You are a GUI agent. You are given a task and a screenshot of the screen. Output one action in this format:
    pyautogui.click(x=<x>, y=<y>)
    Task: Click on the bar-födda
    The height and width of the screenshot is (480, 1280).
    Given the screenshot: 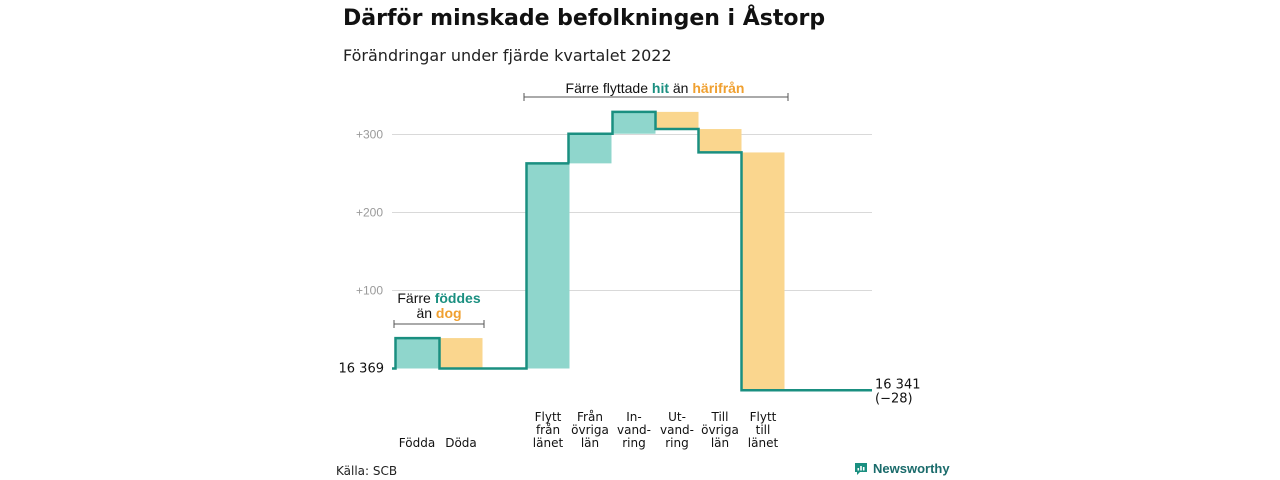 What is the action you would take?
    pyautogui.click(x=417, y=353)
    